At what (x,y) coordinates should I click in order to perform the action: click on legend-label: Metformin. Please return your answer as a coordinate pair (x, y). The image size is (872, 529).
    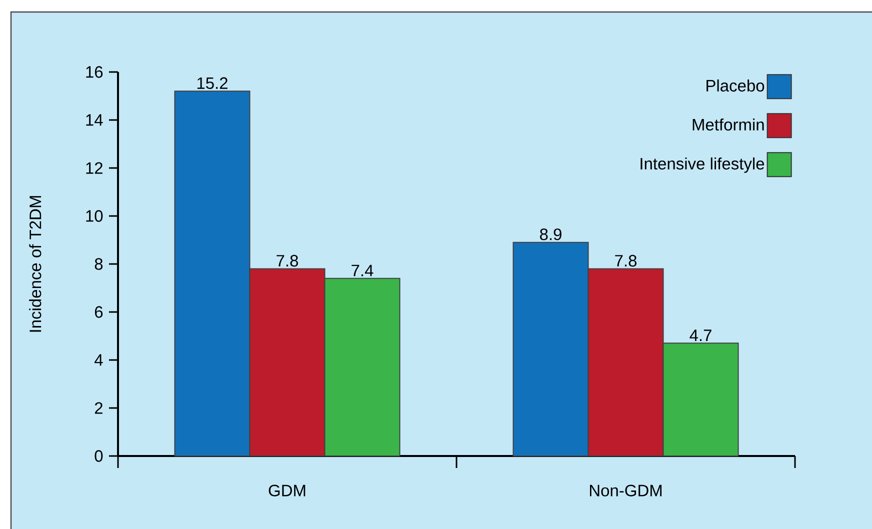
    Looking at the image, I should click on (728, 124).